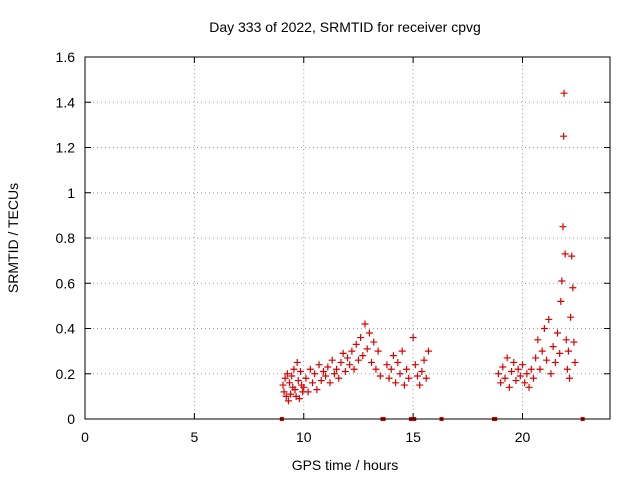  Describe the element at coordinates (66, 148) in the screenshot. I see `y-tick-label: 1.2` at that location.